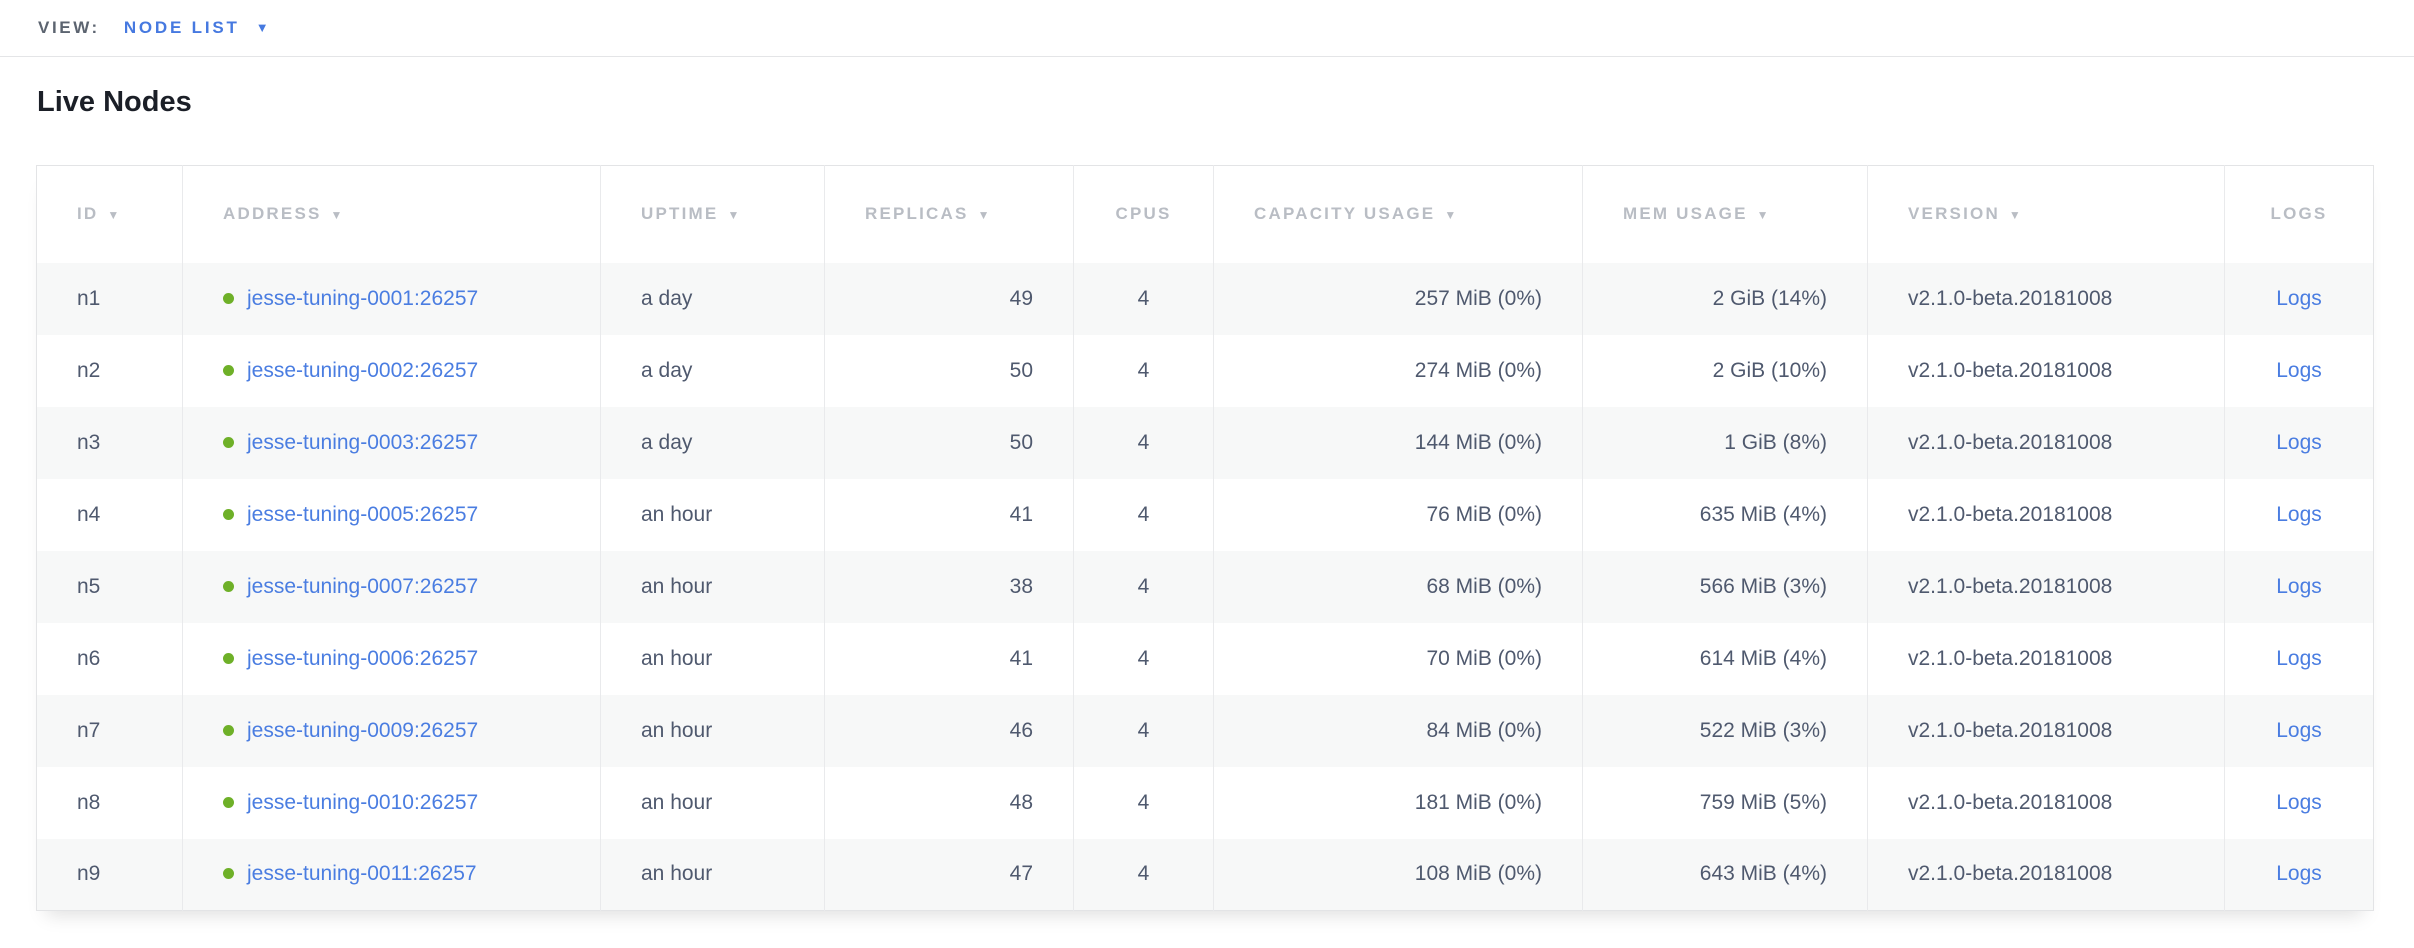 The width and height of the screenshot is (2414, 948). I want to click on node-address-cell: jesse-tuning-0002:26257, so click(391, 370).